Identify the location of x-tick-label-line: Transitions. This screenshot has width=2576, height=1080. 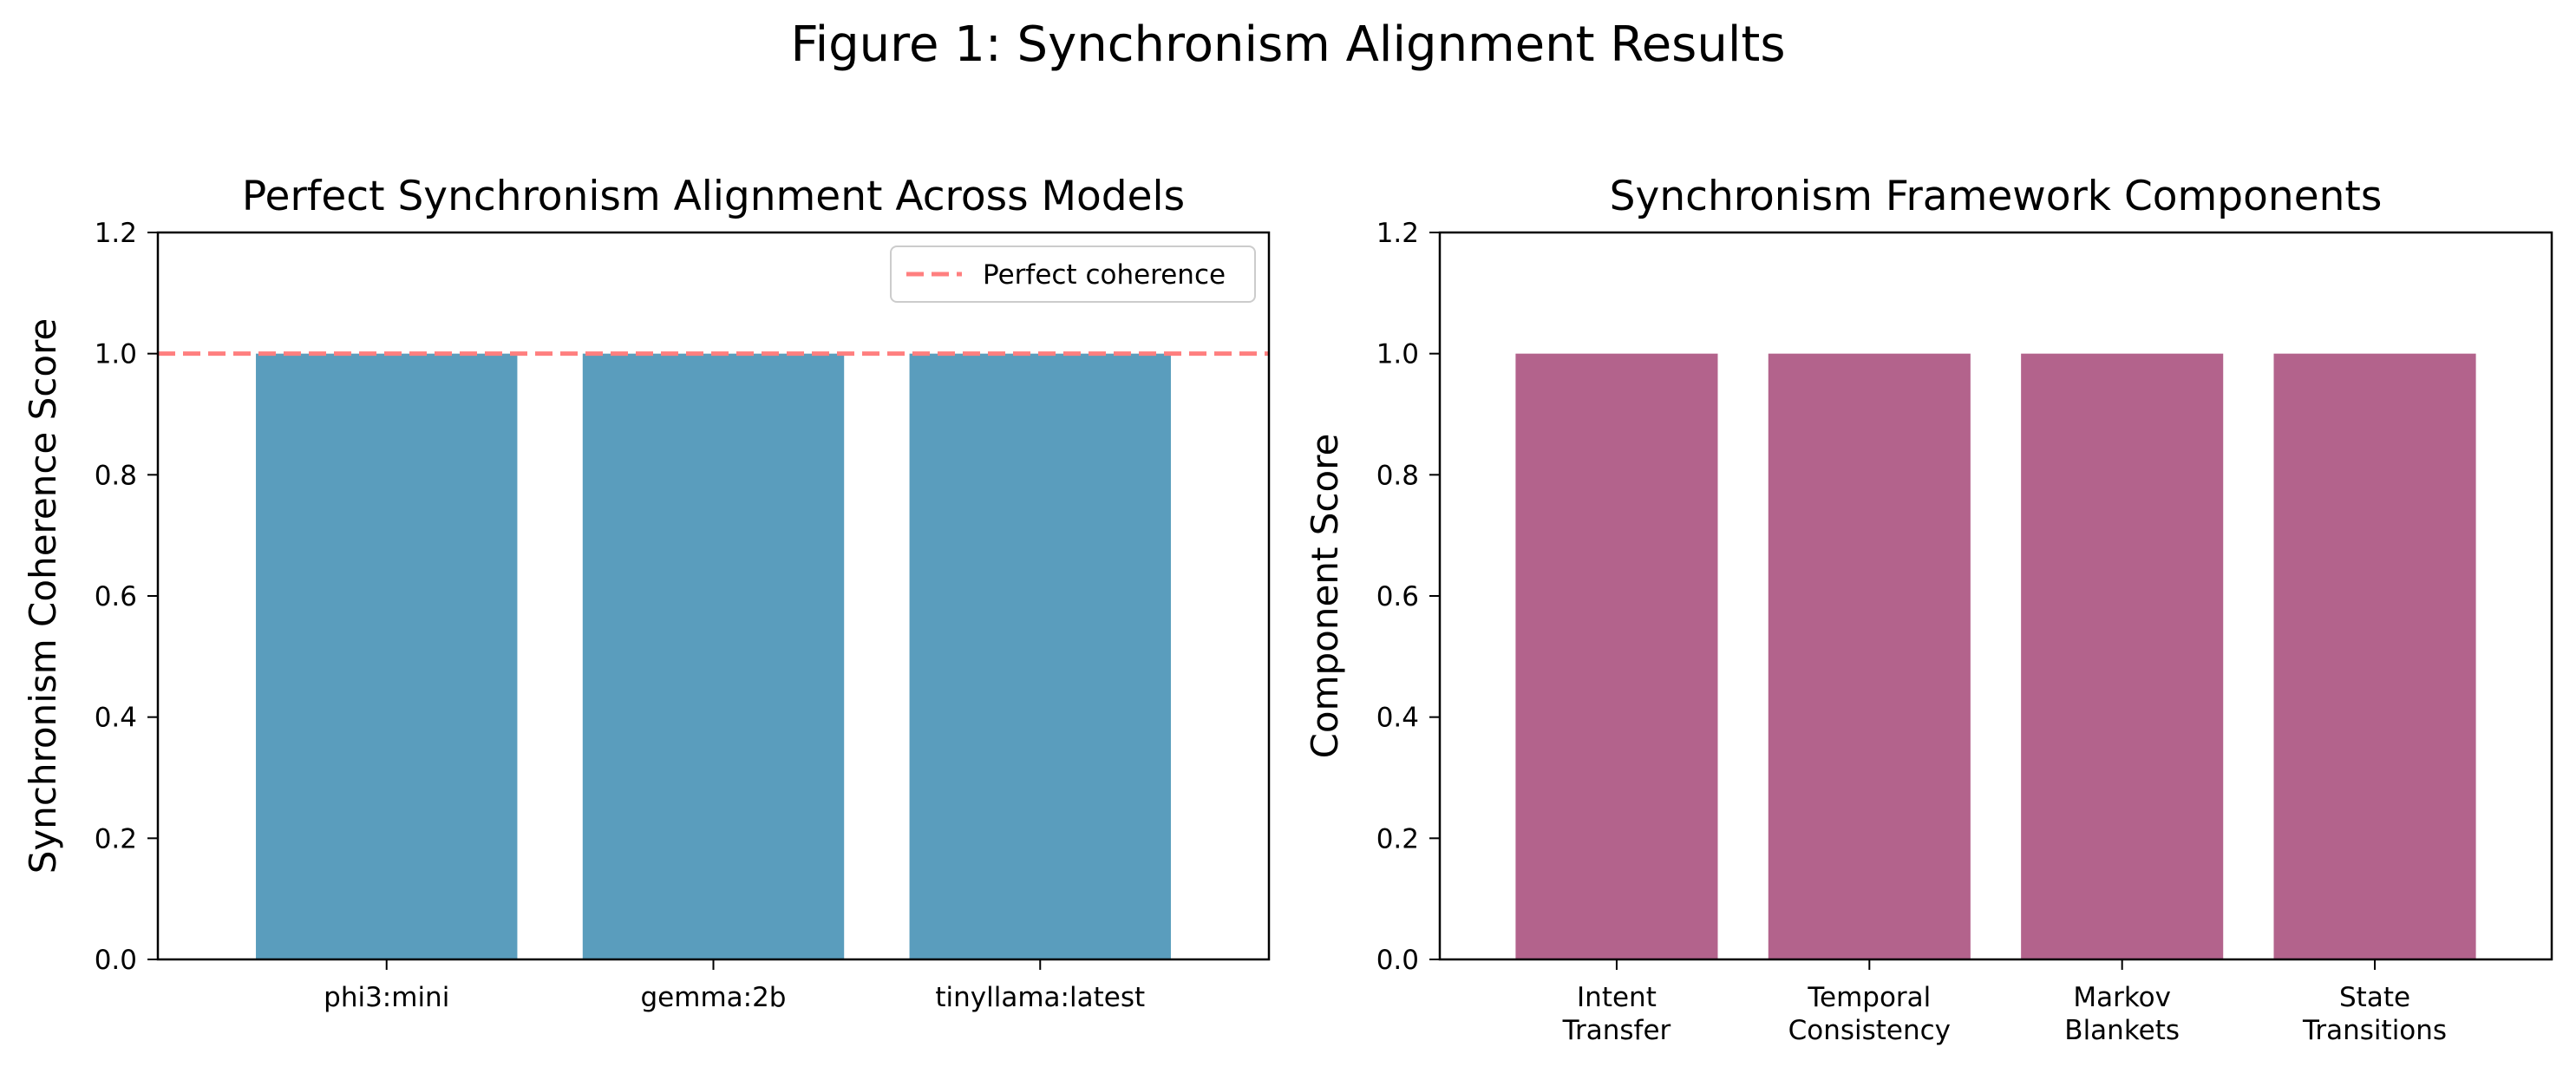
(2374, 1030).